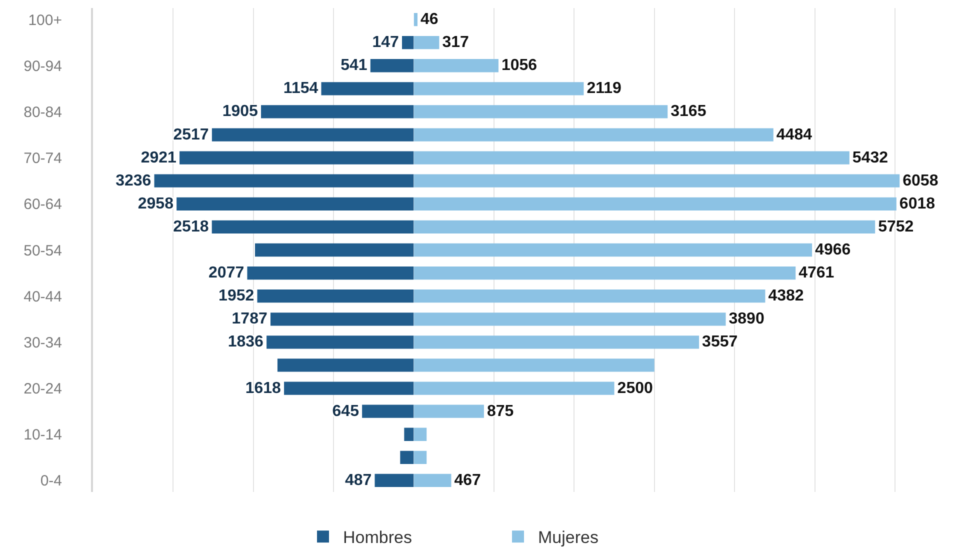 The height and width of the screenshot is (548, 966). What do you see at coordinates (43, 251) in the screenshot?
I see `y-tick-label: 50-54` at bounding box center [43, 251].